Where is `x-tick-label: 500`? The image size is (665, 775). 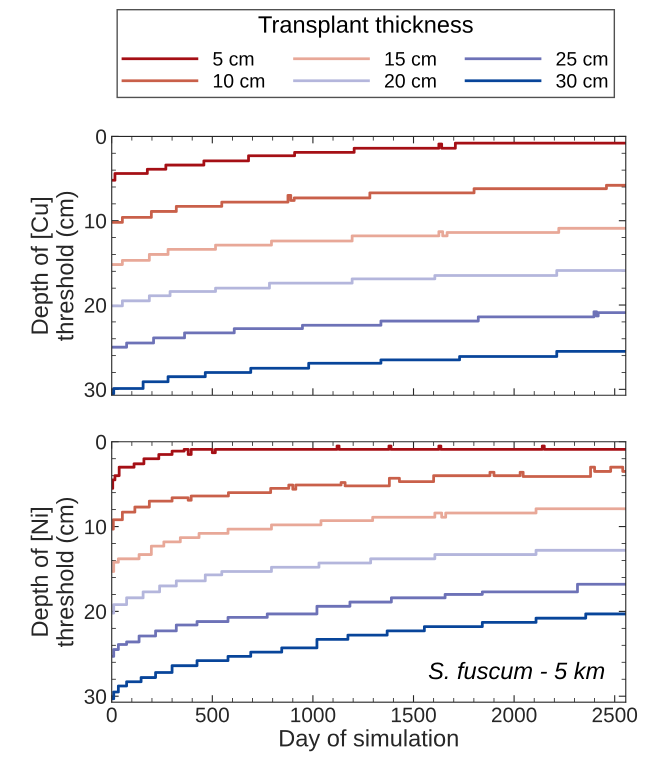
x-tick-label: 500 is located at coordinates (212, 715).